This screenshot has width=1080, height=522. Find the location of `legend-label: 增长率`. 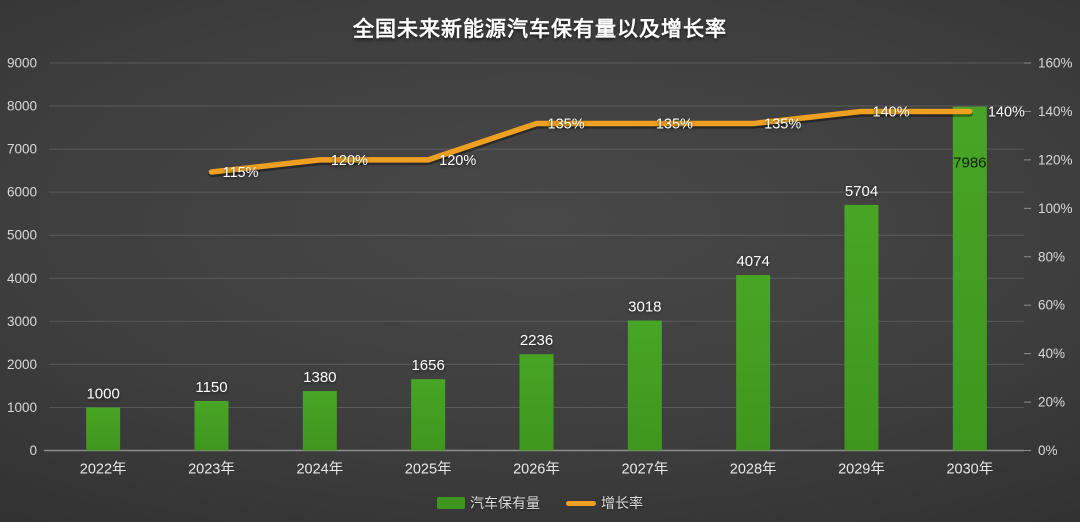

legend-label: 增长率 is located at coordinates (622, 503).